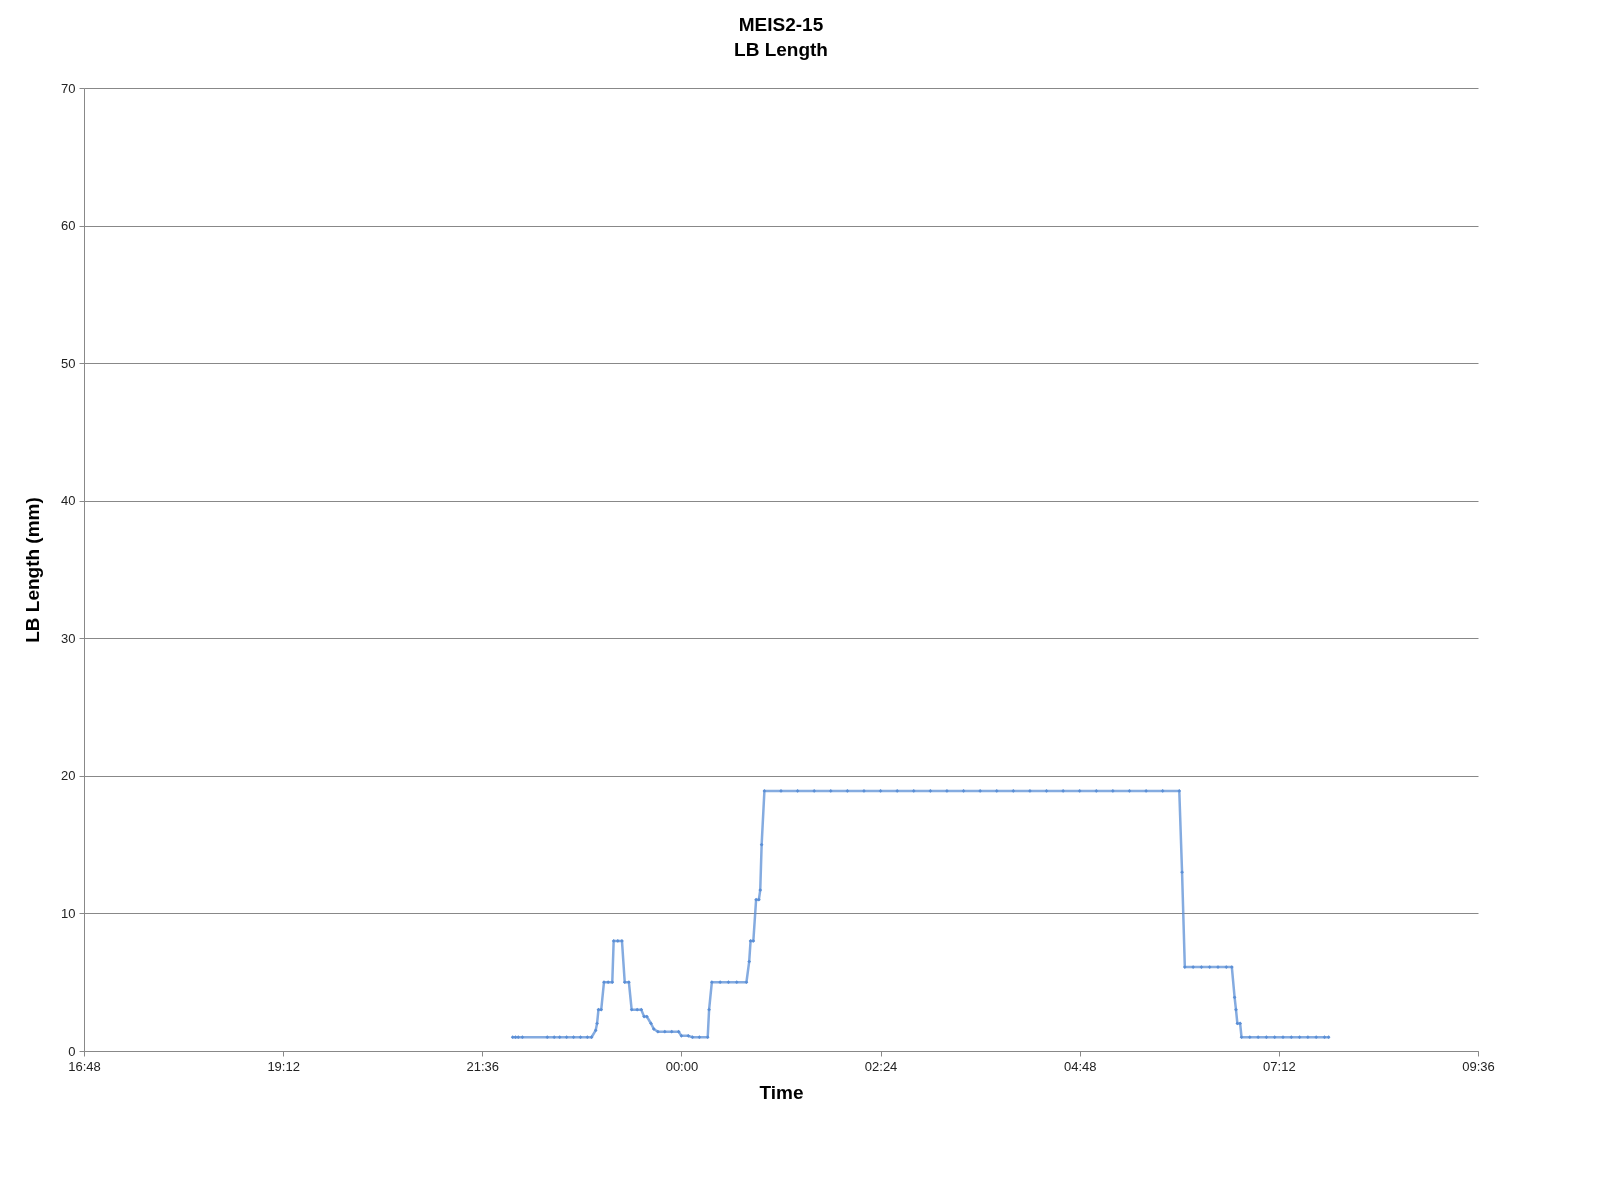 This screenshot has height=1202, width=1598. What do you see at coordinates (68, 913) in the screenshot?
I see `y-tick-label: 10` at bounding box center [68, 913].